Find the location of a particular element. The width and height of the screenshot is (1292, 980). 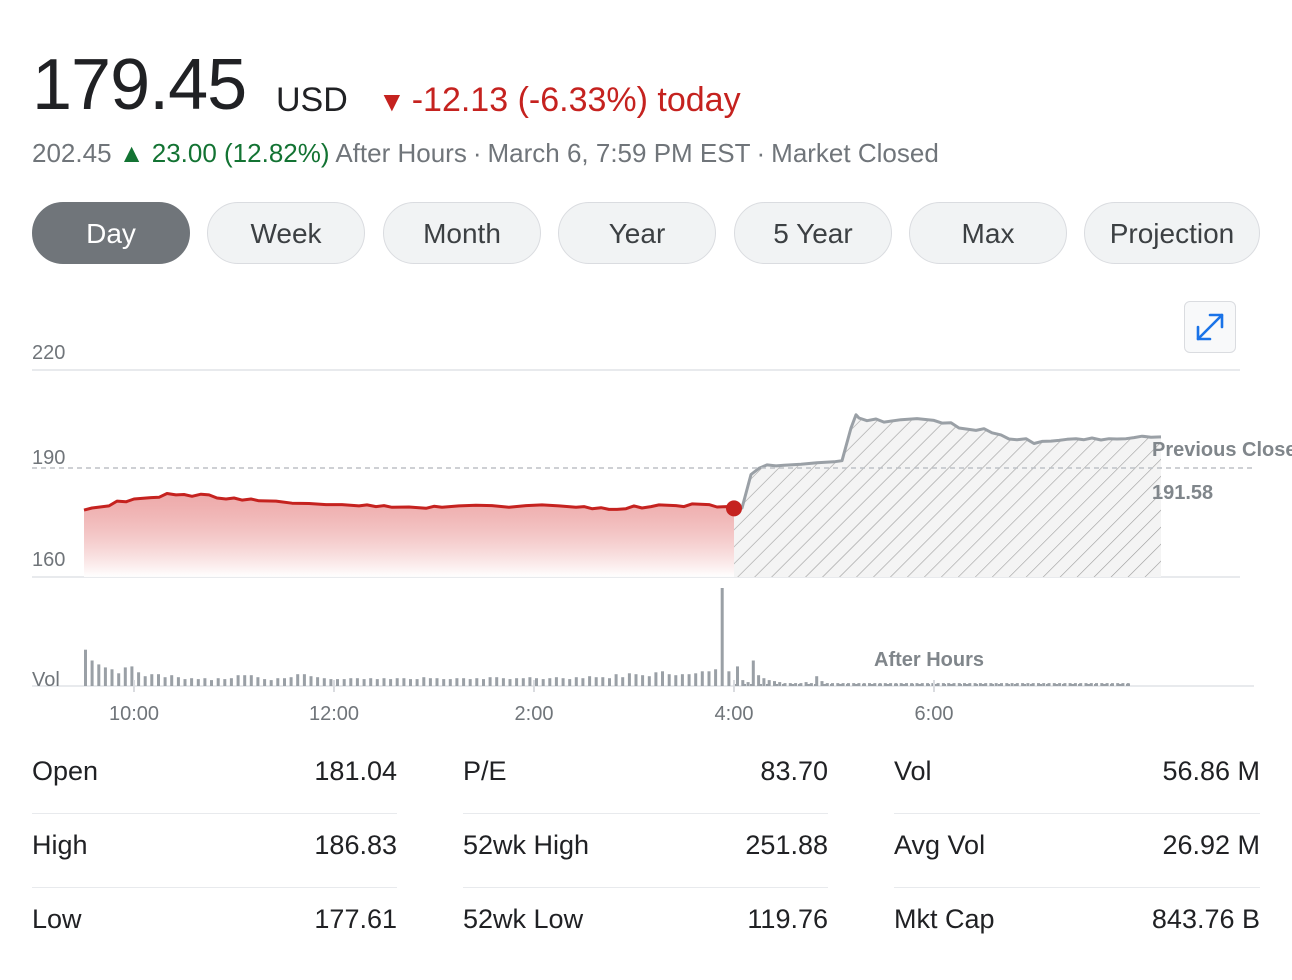

tab-week: Week is located at coordinates (286, 233).